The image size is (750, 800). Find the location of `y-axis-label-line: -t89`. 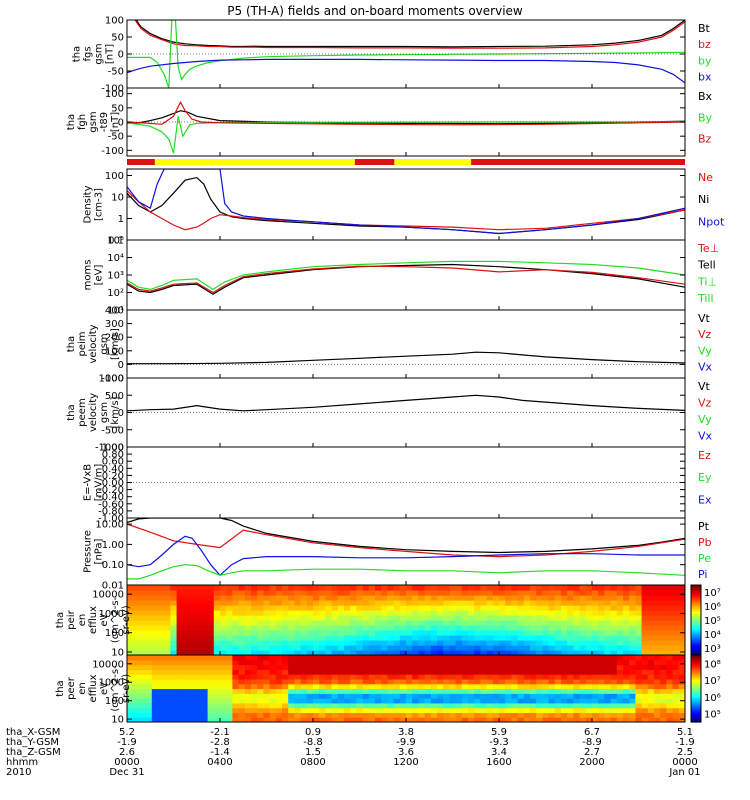

y-axis-label-line: -t89 is located at coordinates (104, 122).